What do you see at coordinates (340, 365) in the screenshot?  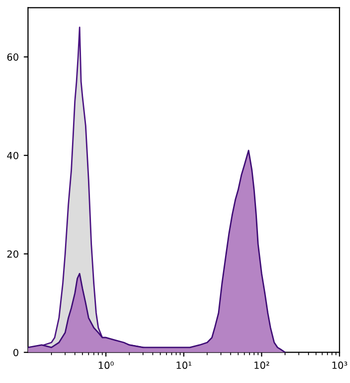 I see `x-tick-label: 10³` at bounding box center [340, 365].